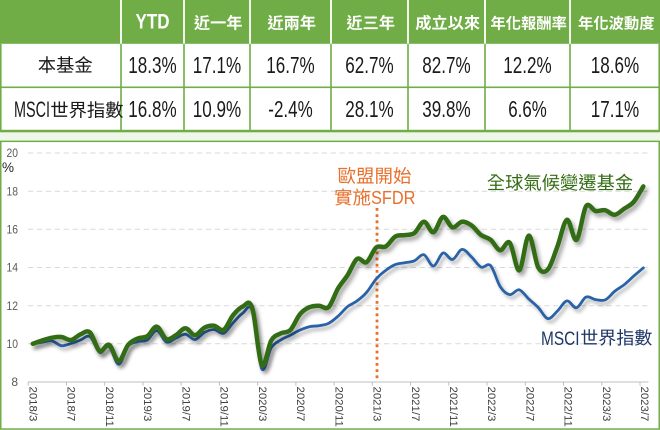  What do you see at coordinates (152, 109) in the screenshot?
I see `svg-text: 16.8%` at bounding box center [152, 109].